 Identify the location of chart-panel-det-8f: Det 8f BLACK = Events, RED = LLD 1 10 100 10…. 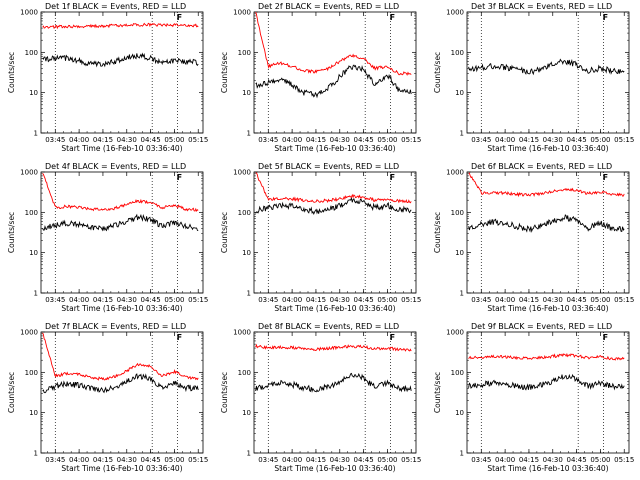
(319, 400).